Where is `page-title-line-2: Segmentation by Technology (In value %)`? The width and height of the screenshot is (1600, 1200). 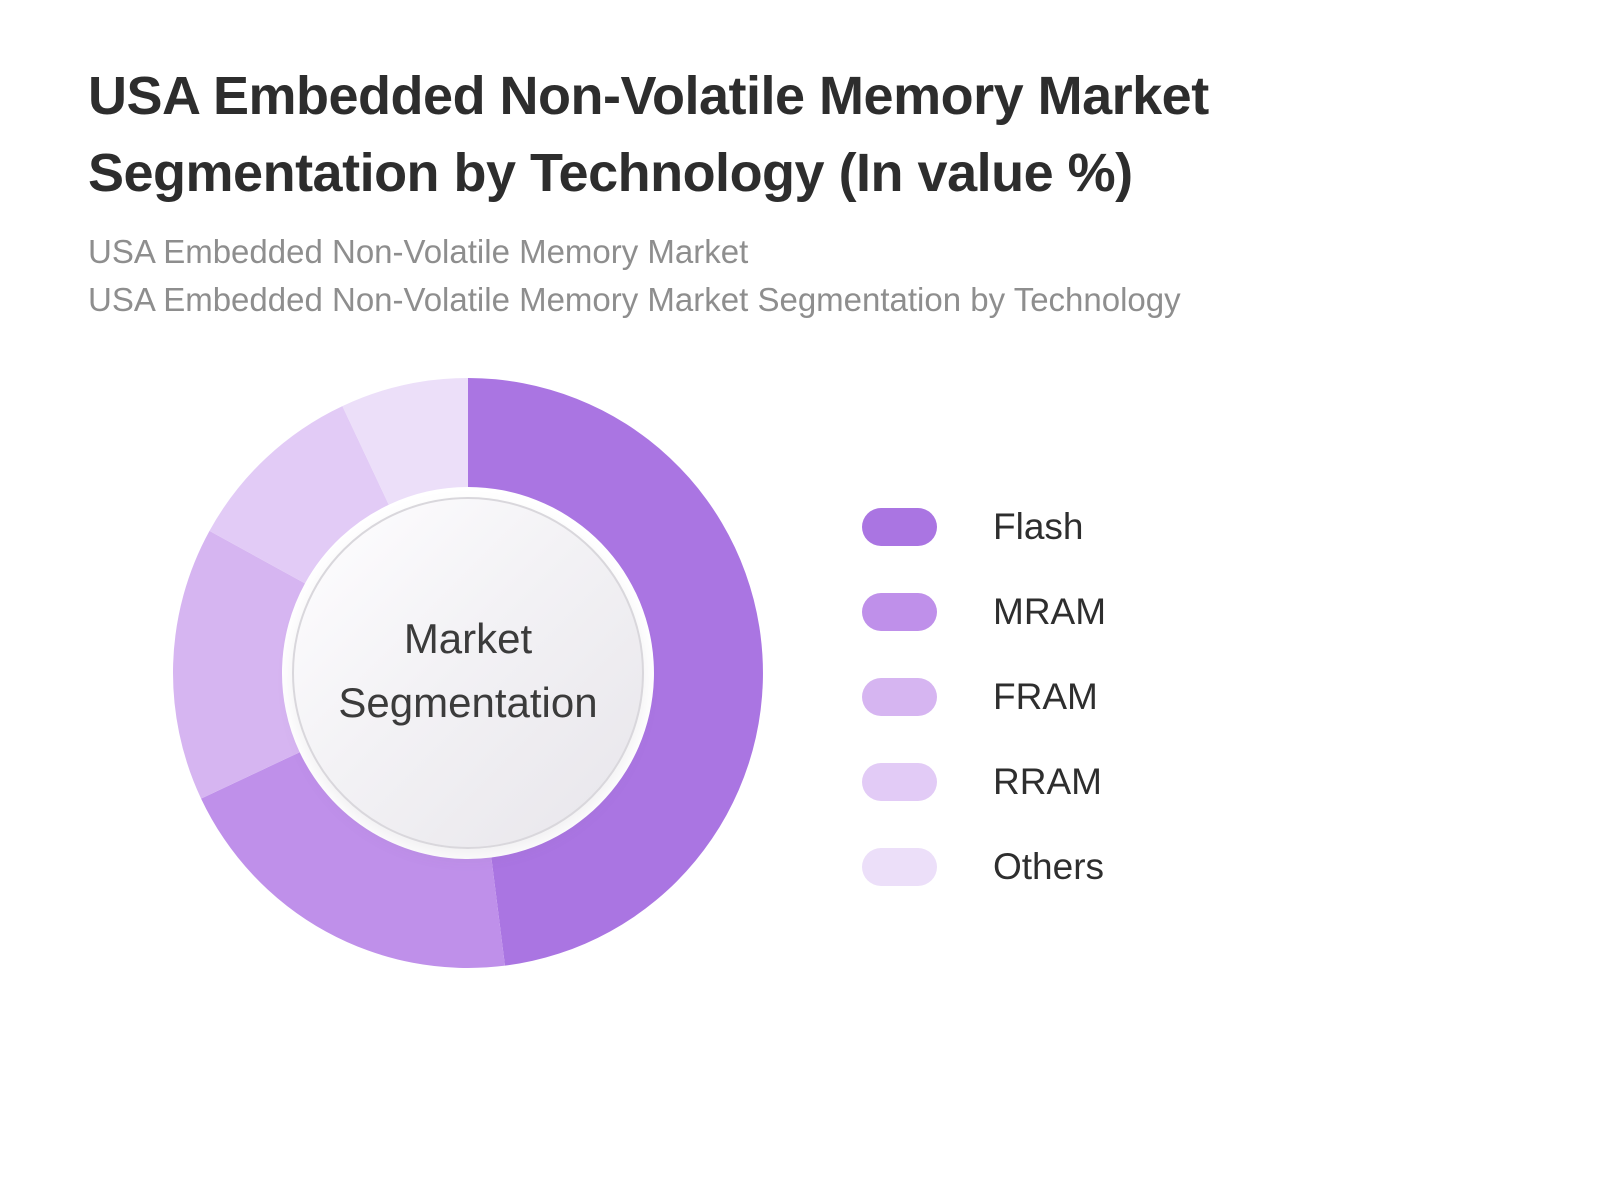 page-title-line-2: Segmentation by Technology (In value %) is located at coordinates (610, 173).